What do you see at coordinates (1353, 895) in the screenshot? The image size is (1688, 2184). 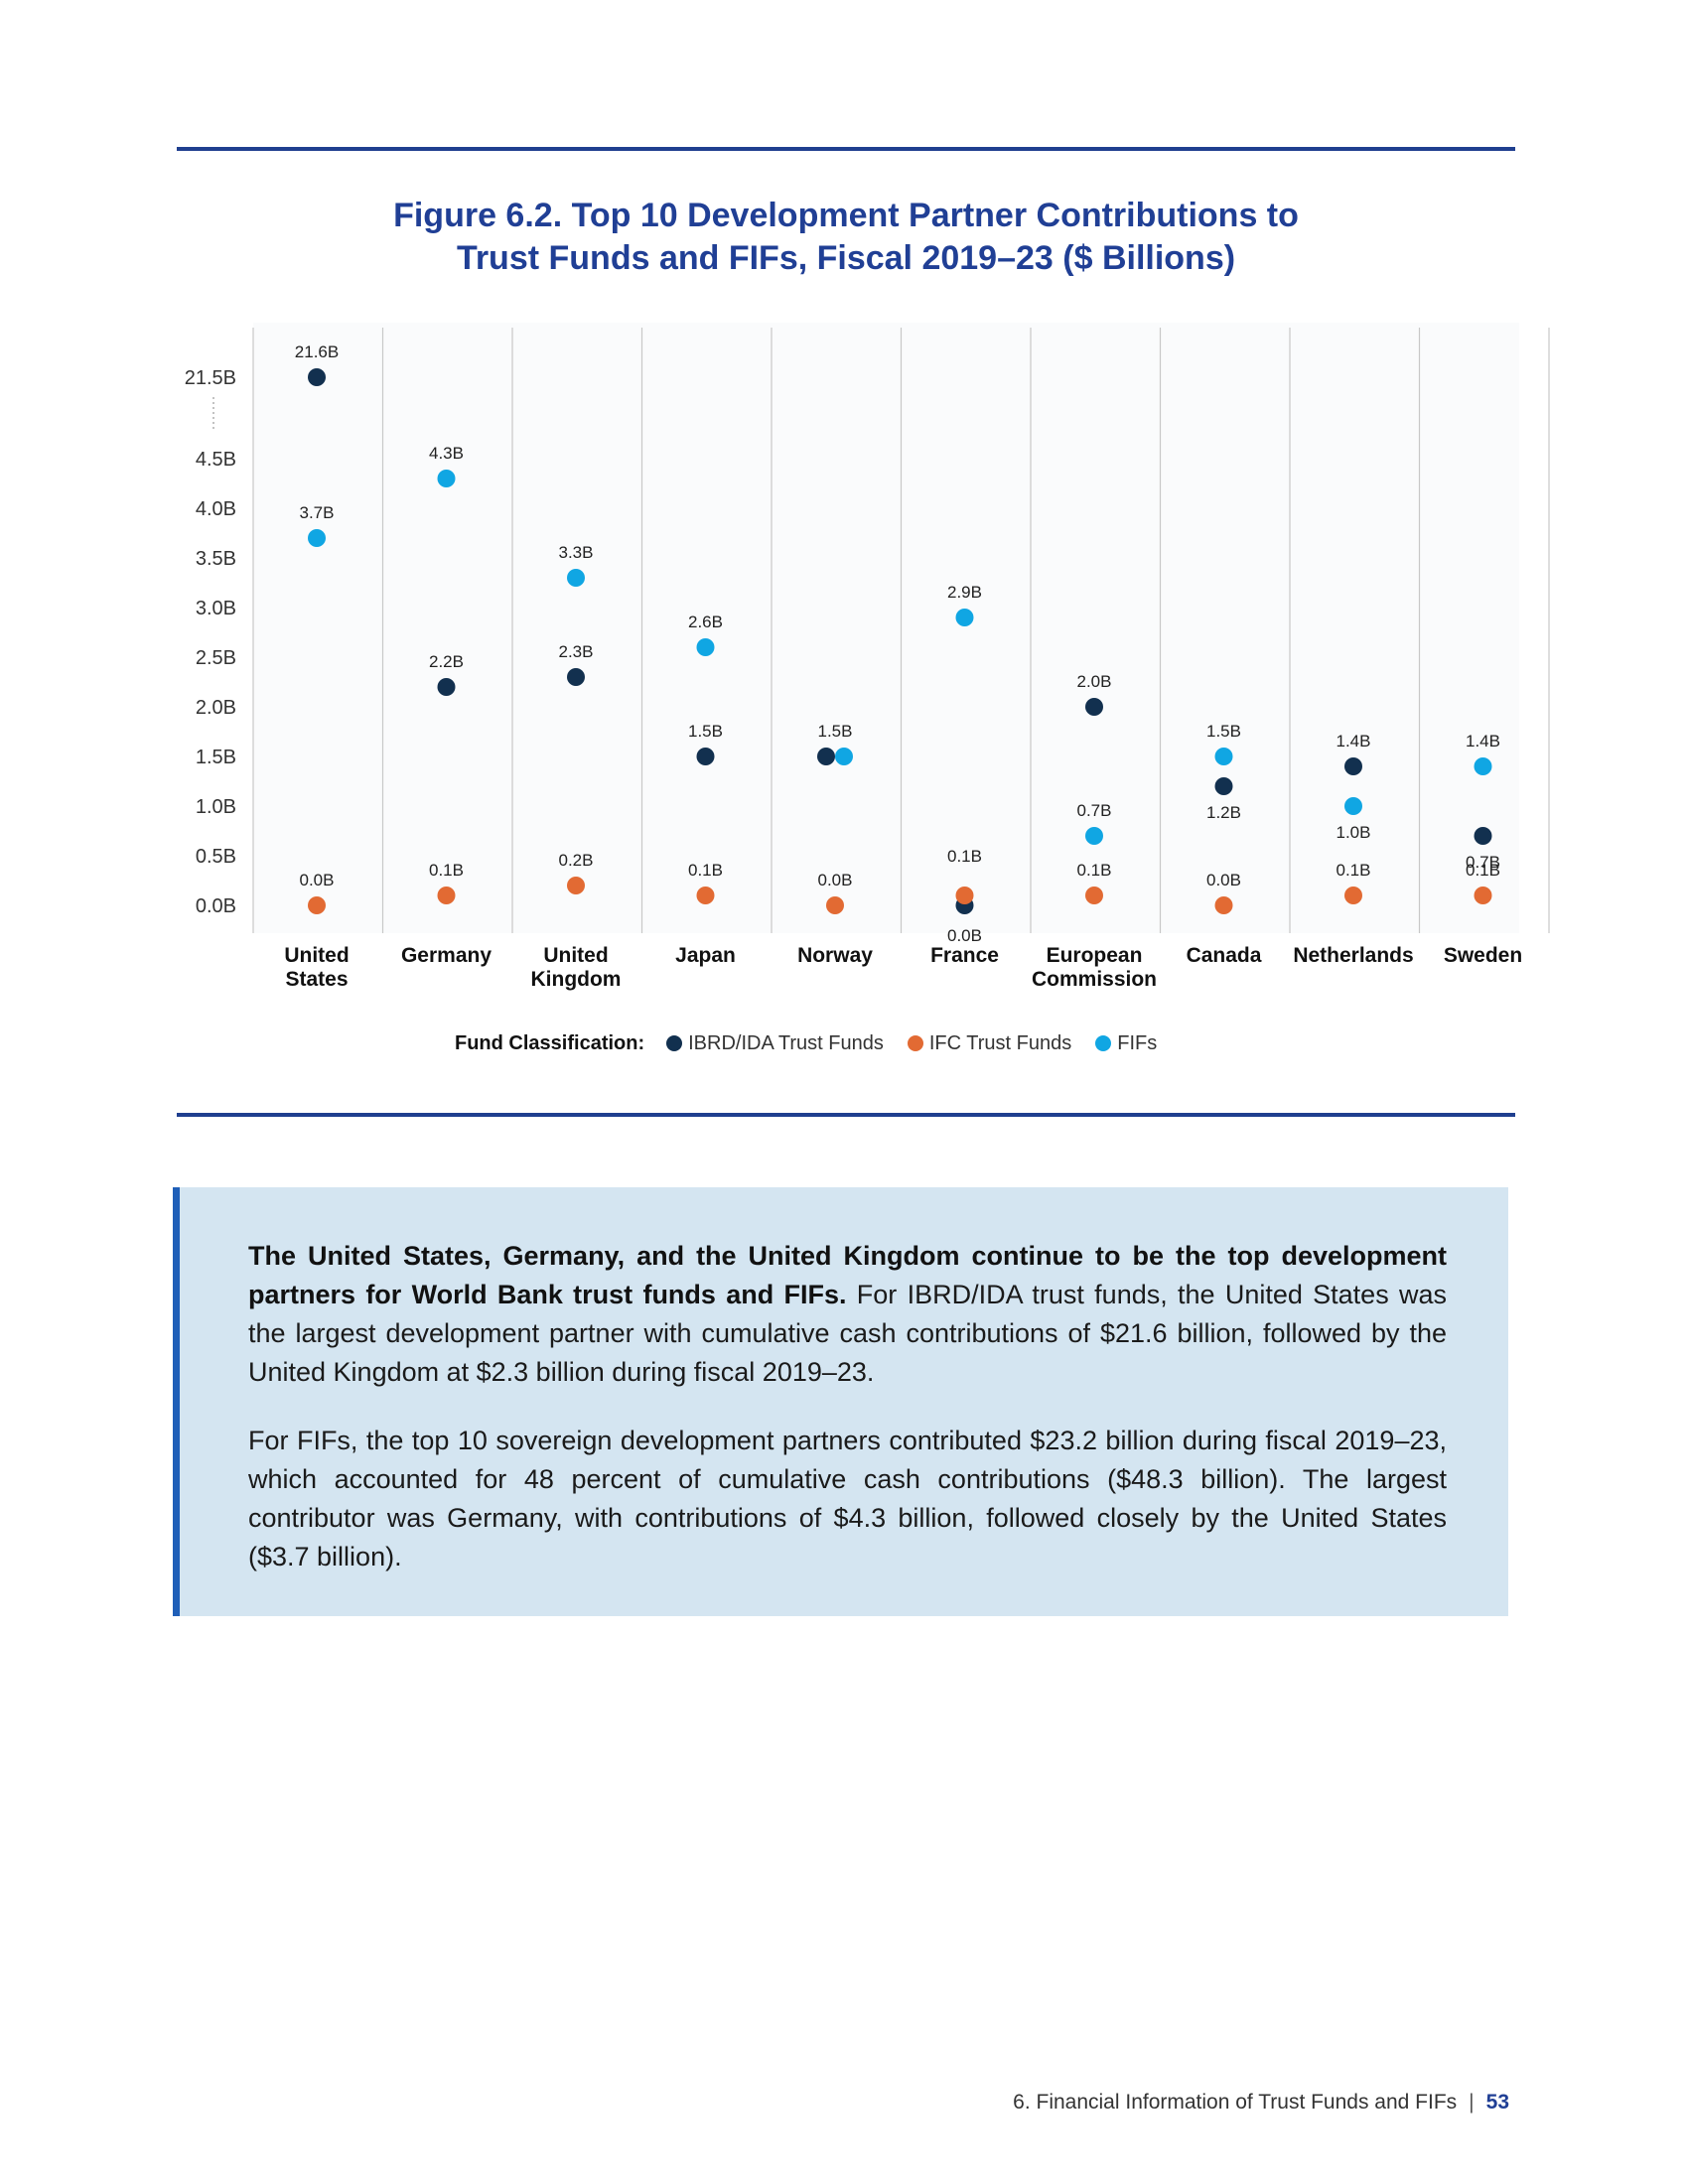 I see `point-ifc-trust-funds-netherlands` at bounding box center [1353, 895].